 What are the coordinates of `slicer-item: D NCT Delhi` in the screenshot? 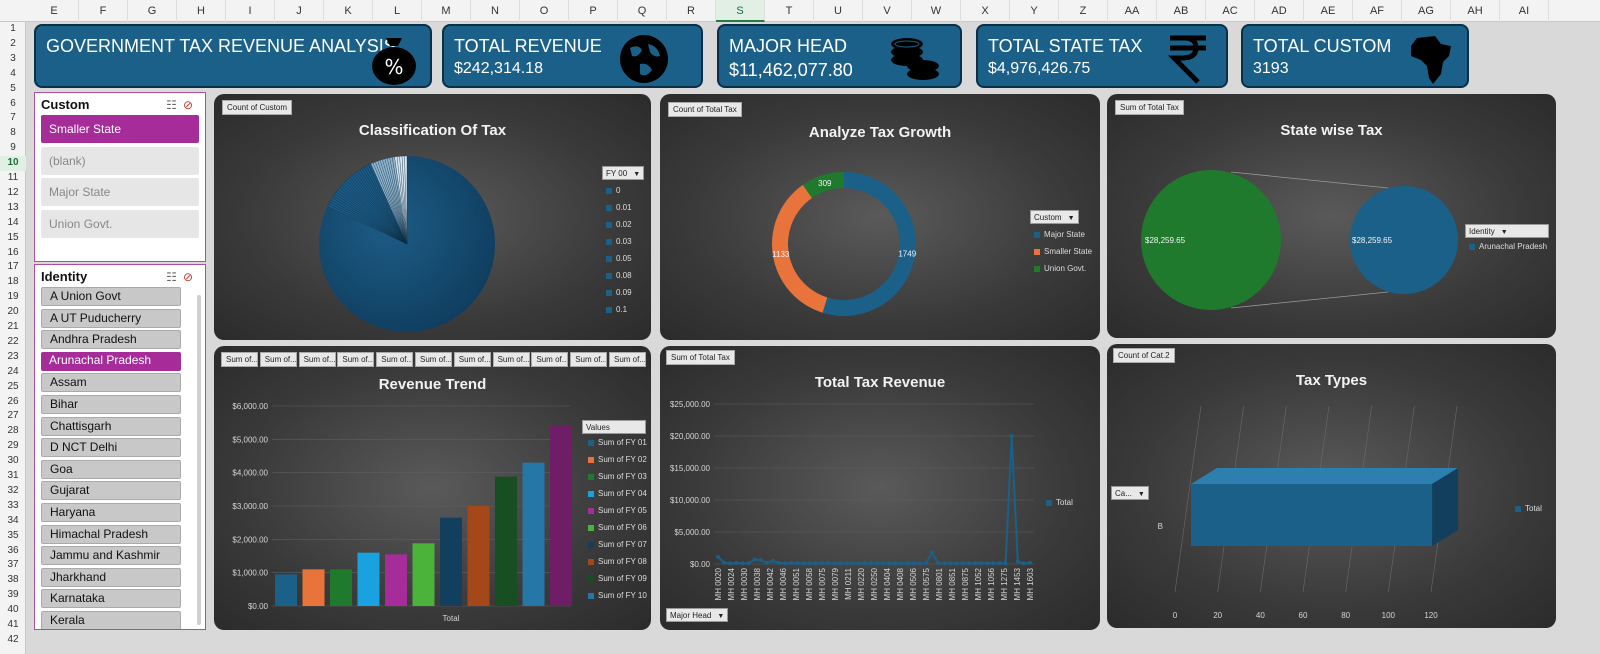 It's located at (111, 448).